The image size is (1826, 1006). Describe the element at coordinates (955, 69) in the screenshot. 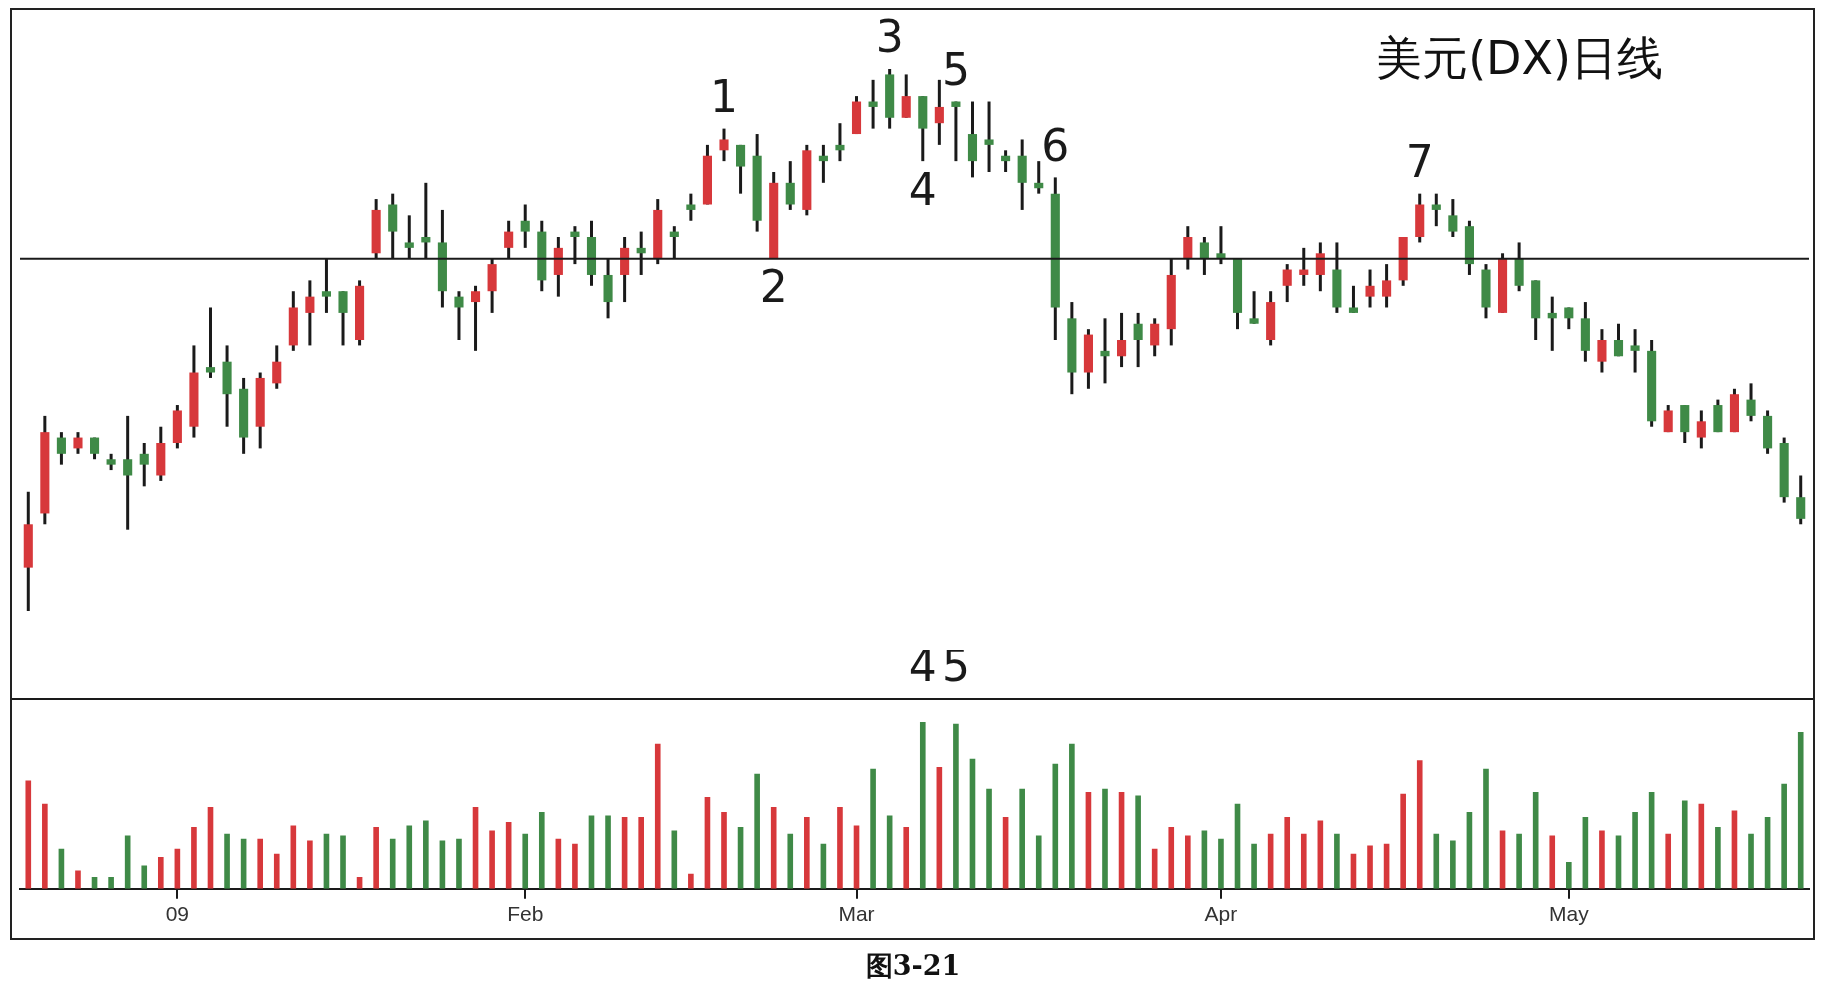

I see `annotation: 5` at that location.